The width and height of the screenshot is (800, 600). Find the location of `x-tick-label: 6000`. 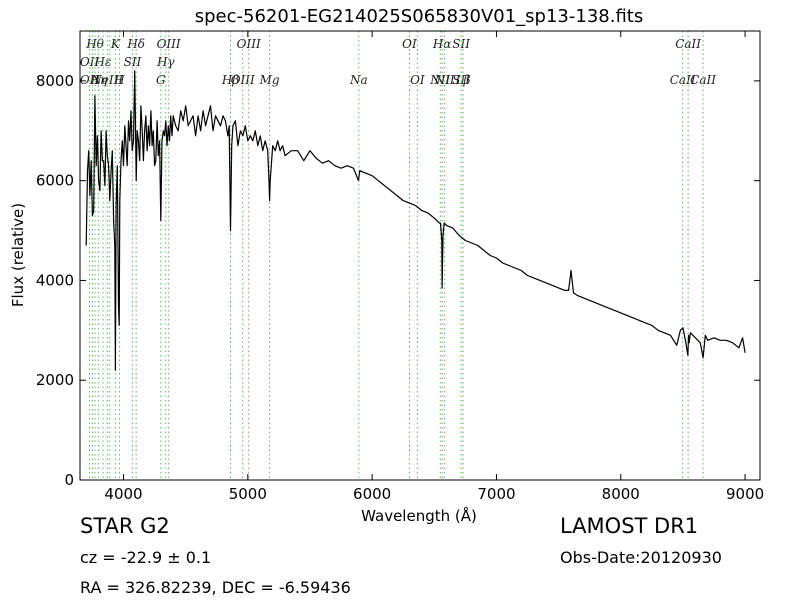

x-tick-label: 6000 is located at coordinates (372, 494).